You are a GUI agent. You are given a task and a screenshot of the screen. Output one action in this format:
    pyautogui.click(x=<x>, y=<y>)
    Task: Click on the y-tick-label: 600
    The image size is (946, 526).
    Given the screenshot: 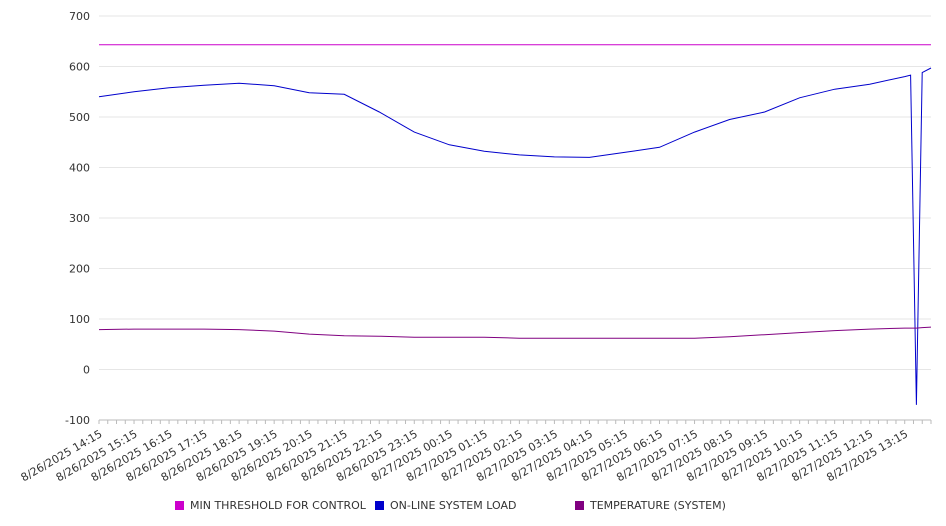 What is the action you would take?
    pyautogui.click(x=79, y=67)
    